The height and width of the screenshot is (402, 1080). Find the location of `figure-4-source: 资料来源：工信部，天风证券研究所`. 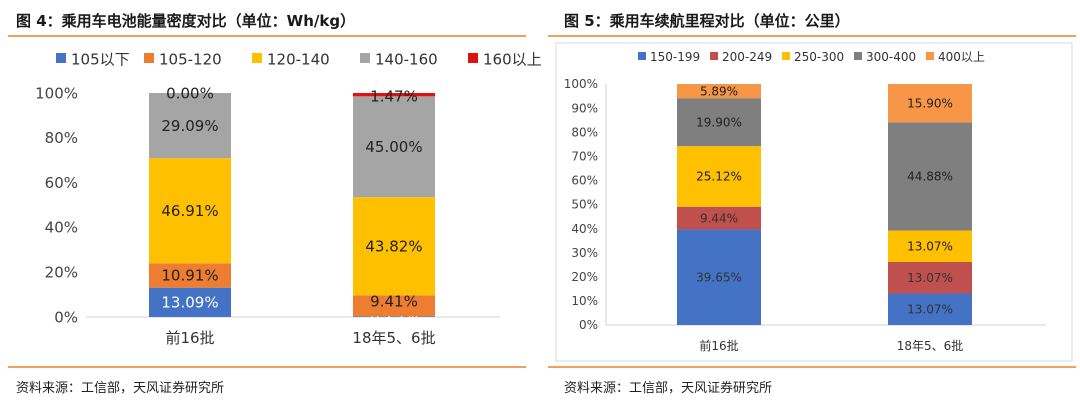

figure-4-source: 资料来源：工信部，天风证券研究所 is located at coordinates (120, 388).